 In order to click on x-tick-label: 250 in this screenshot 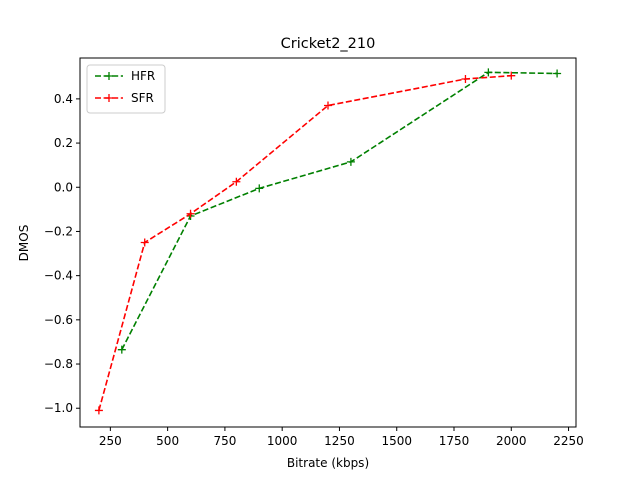, I will do `click(110, 441)`.